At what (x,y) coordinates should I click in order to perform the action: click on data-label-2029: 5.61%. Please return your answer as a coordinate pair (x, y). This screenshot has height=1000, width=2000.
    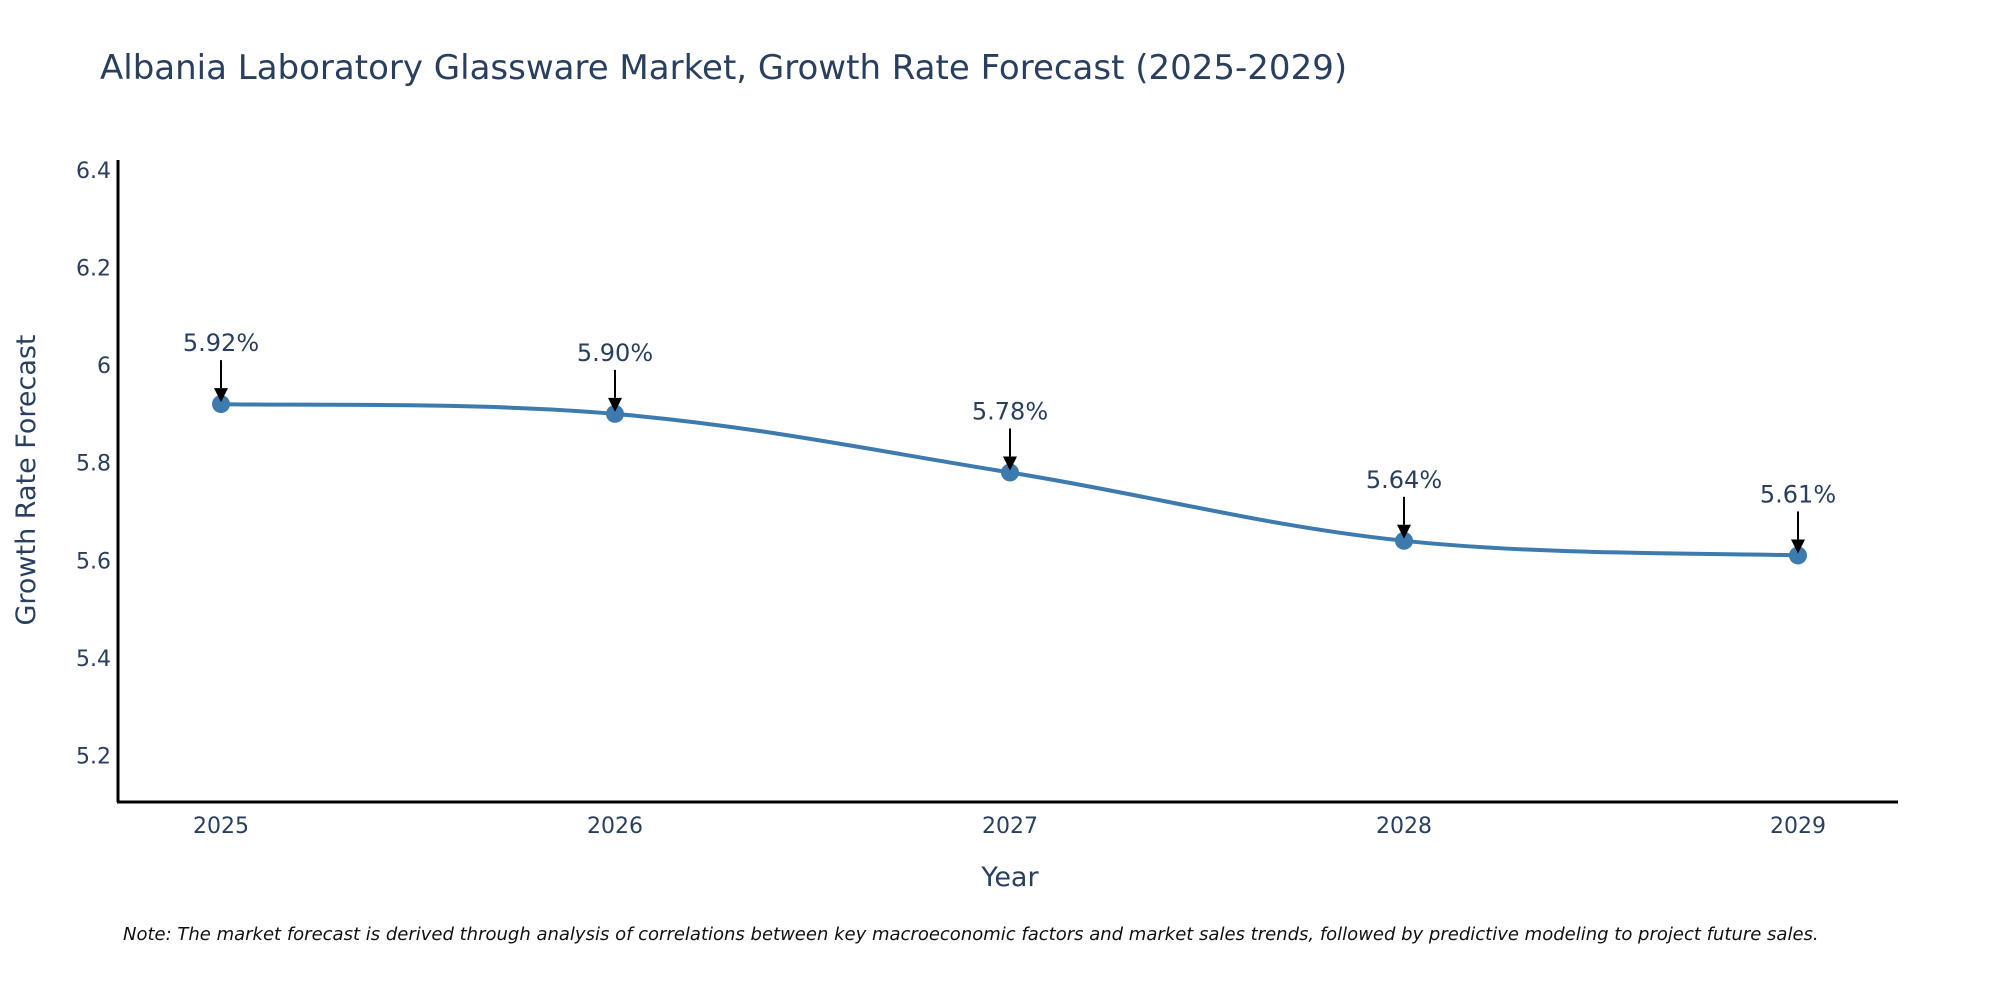
    Looking at the image, I should click on (1798, 494).